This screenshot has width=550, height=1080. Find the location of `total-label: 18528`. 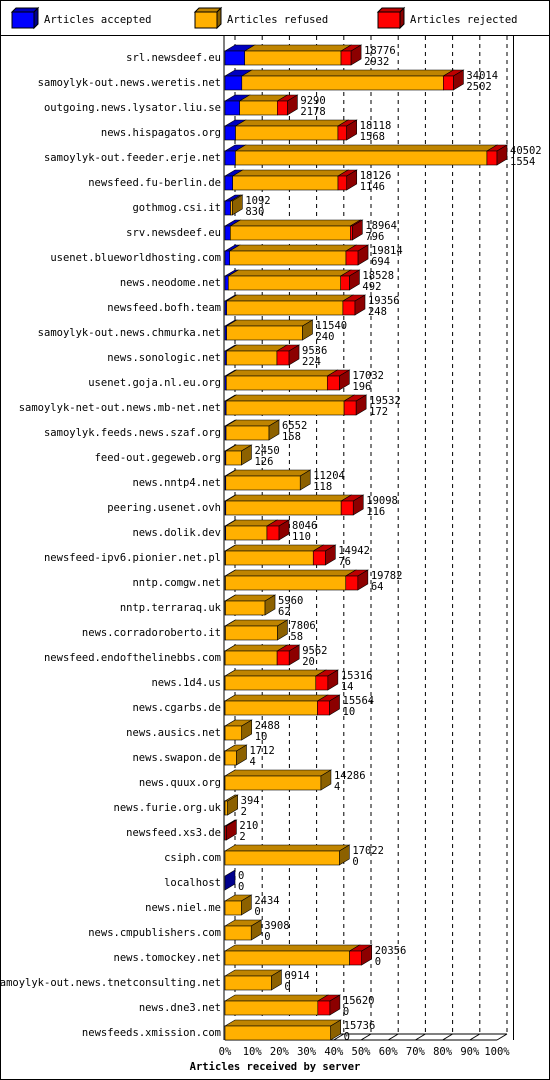

total-label: 18528 is located at coordinates (378, 276).